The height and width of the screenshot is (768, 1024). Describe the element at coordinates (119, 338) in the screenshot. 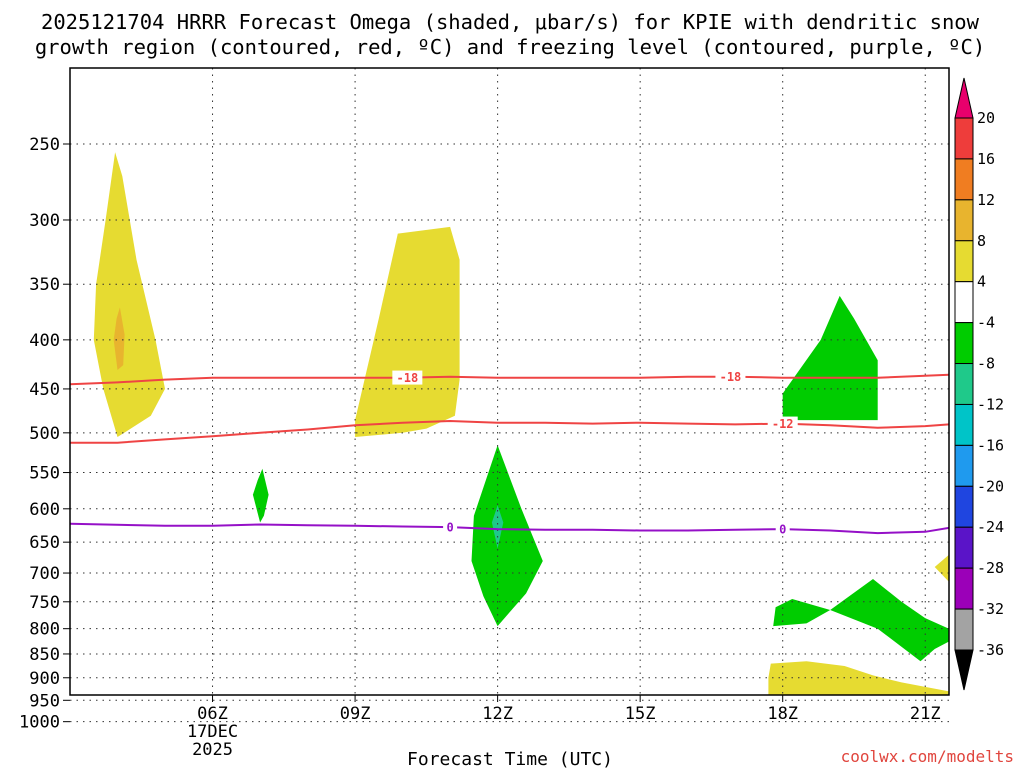

I see `shaded-region-omega-pos-8-12-a` at that location.